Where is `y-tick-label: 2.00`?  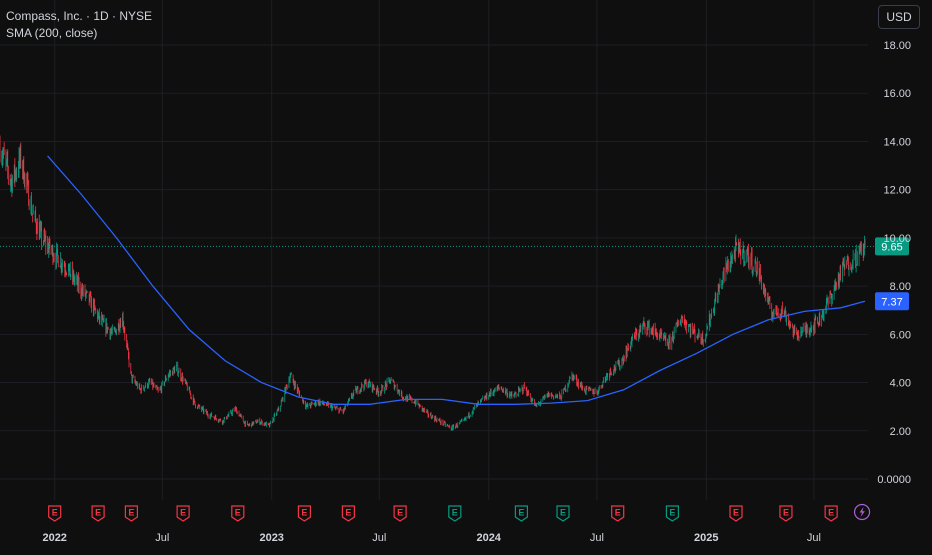
y-tick-label: 2.00 is located at coordinates (900, 432).